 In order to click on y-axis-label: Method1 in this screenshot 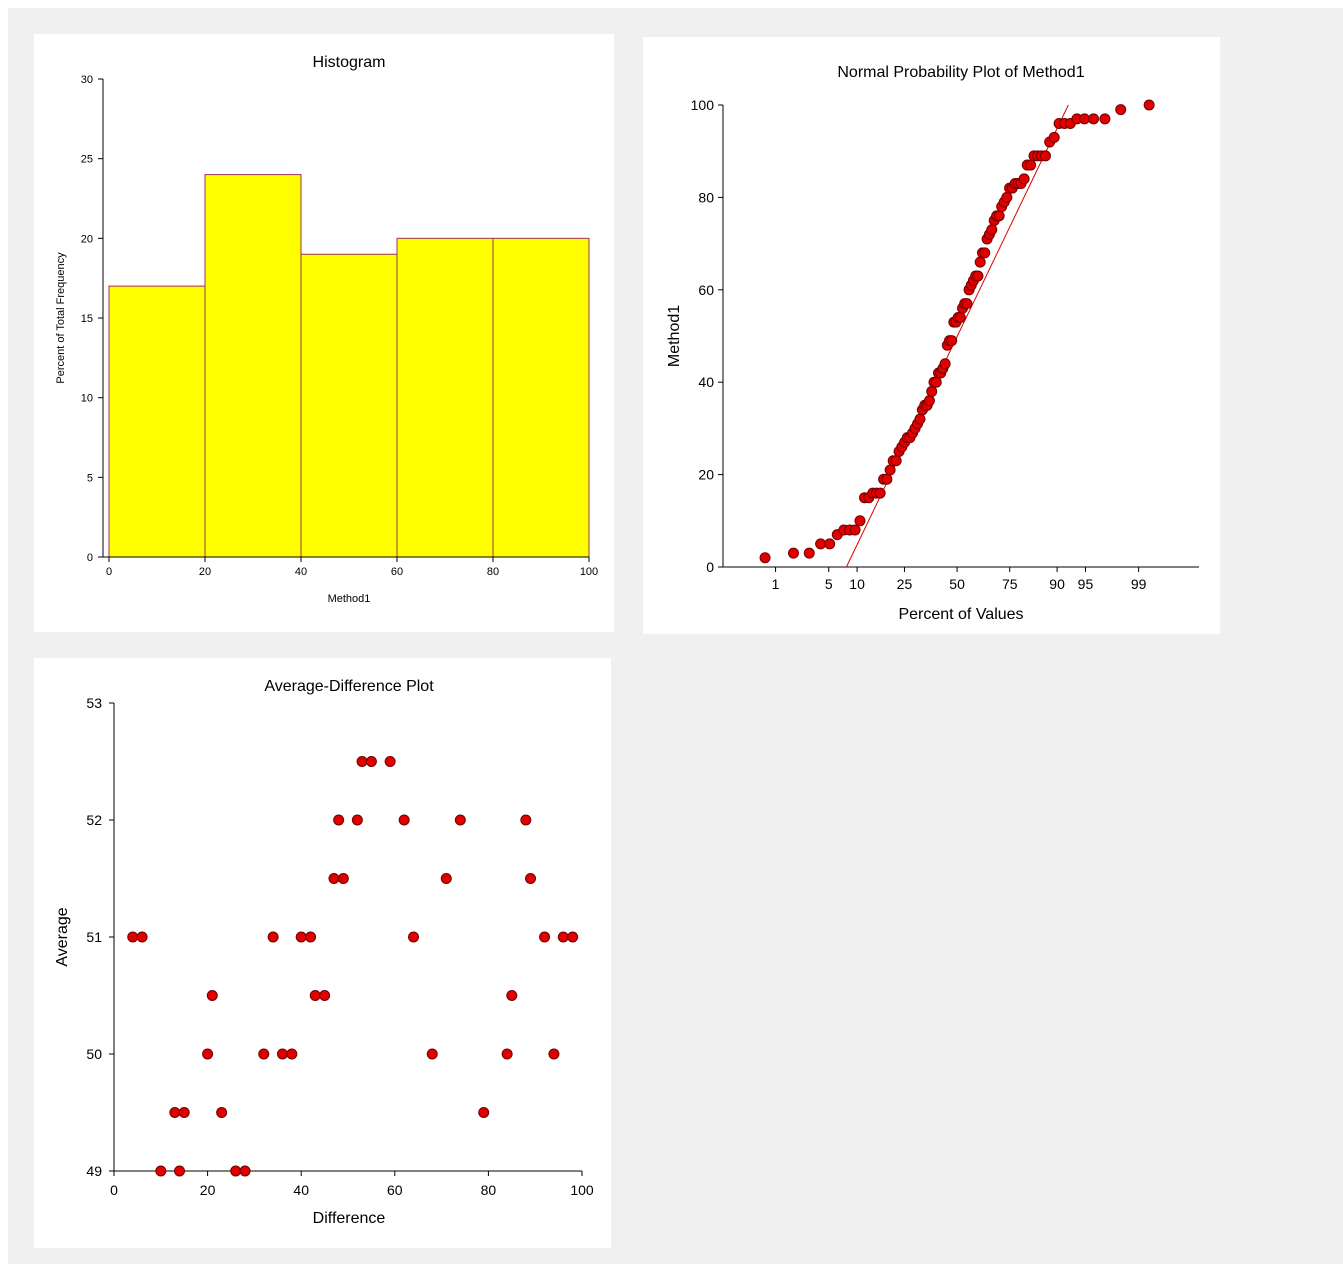, I will do `click(674, 336)`.